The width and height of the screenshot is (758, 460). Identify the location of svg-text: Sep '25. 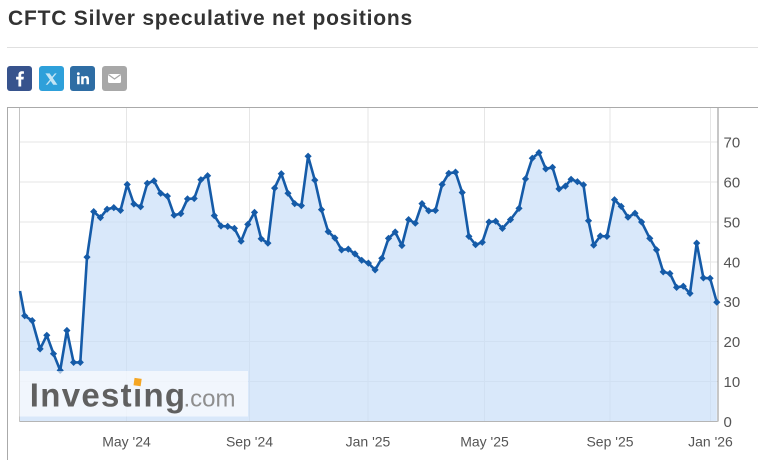
(609, 441).